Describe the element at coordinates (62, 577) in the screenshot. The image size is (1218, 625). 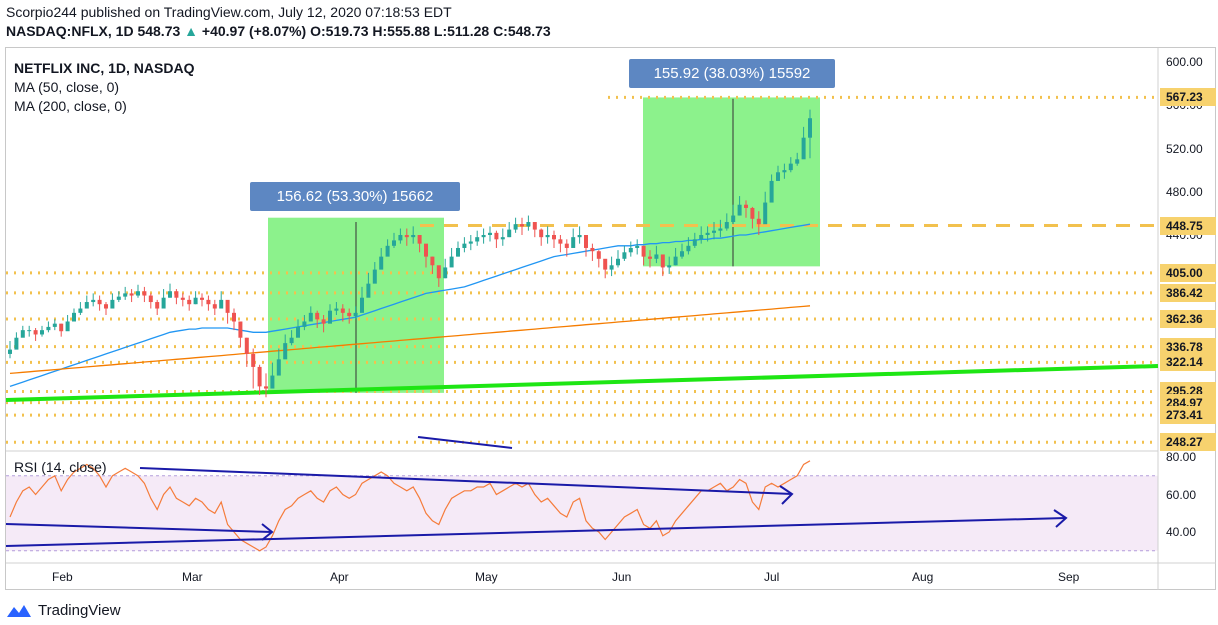
I see `time-tick-label: Feb` at that location.